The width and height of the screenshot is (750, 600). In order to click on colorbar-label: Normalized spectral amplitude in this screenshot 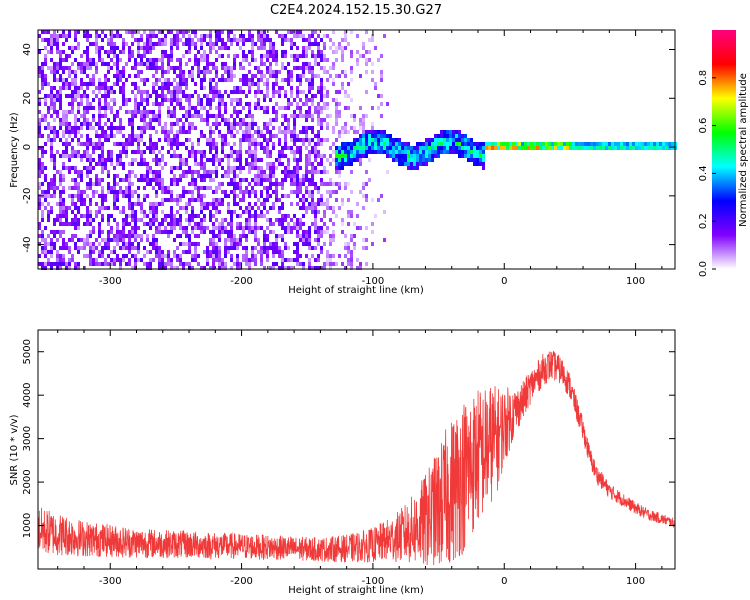, I will do `click(743, 150)`.